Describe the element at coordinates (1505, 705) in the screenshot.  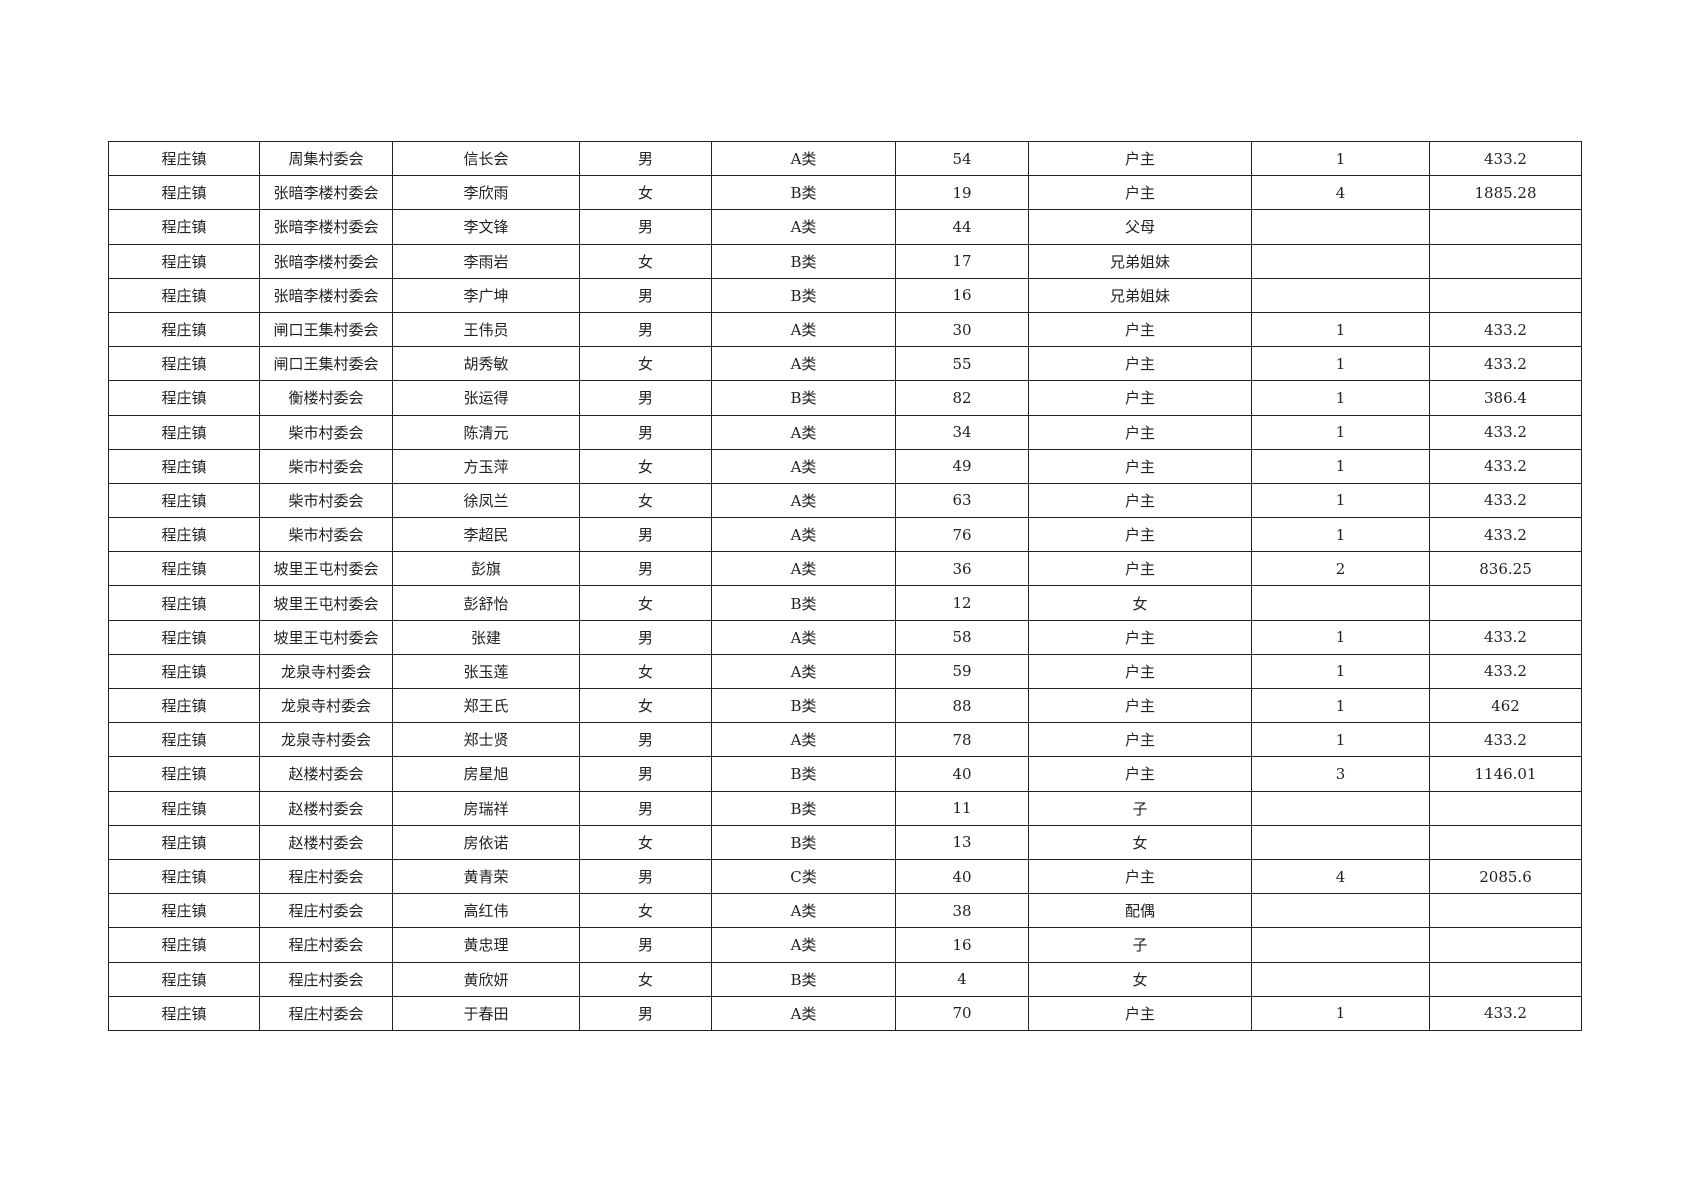
I see `cell-amount: 462` at that location.